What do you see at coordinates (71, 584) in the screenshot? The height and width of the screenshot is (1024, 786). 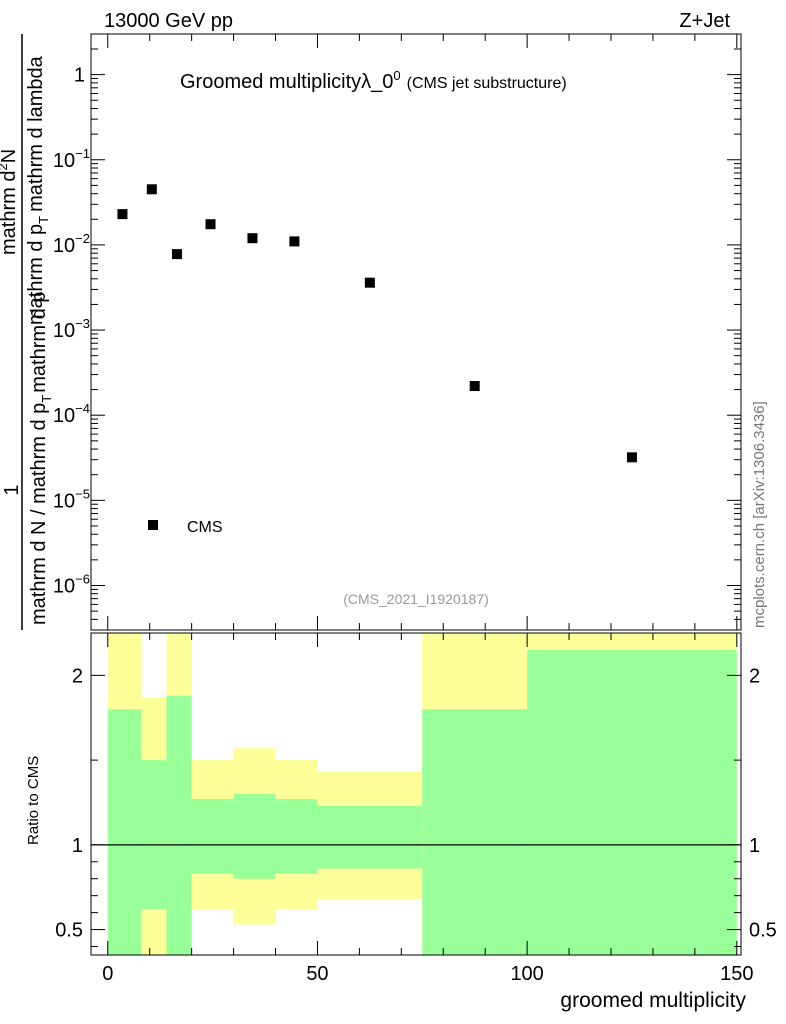 I see `main-ytick-label: 10⁻⁶` at bounding box center [71, 584].